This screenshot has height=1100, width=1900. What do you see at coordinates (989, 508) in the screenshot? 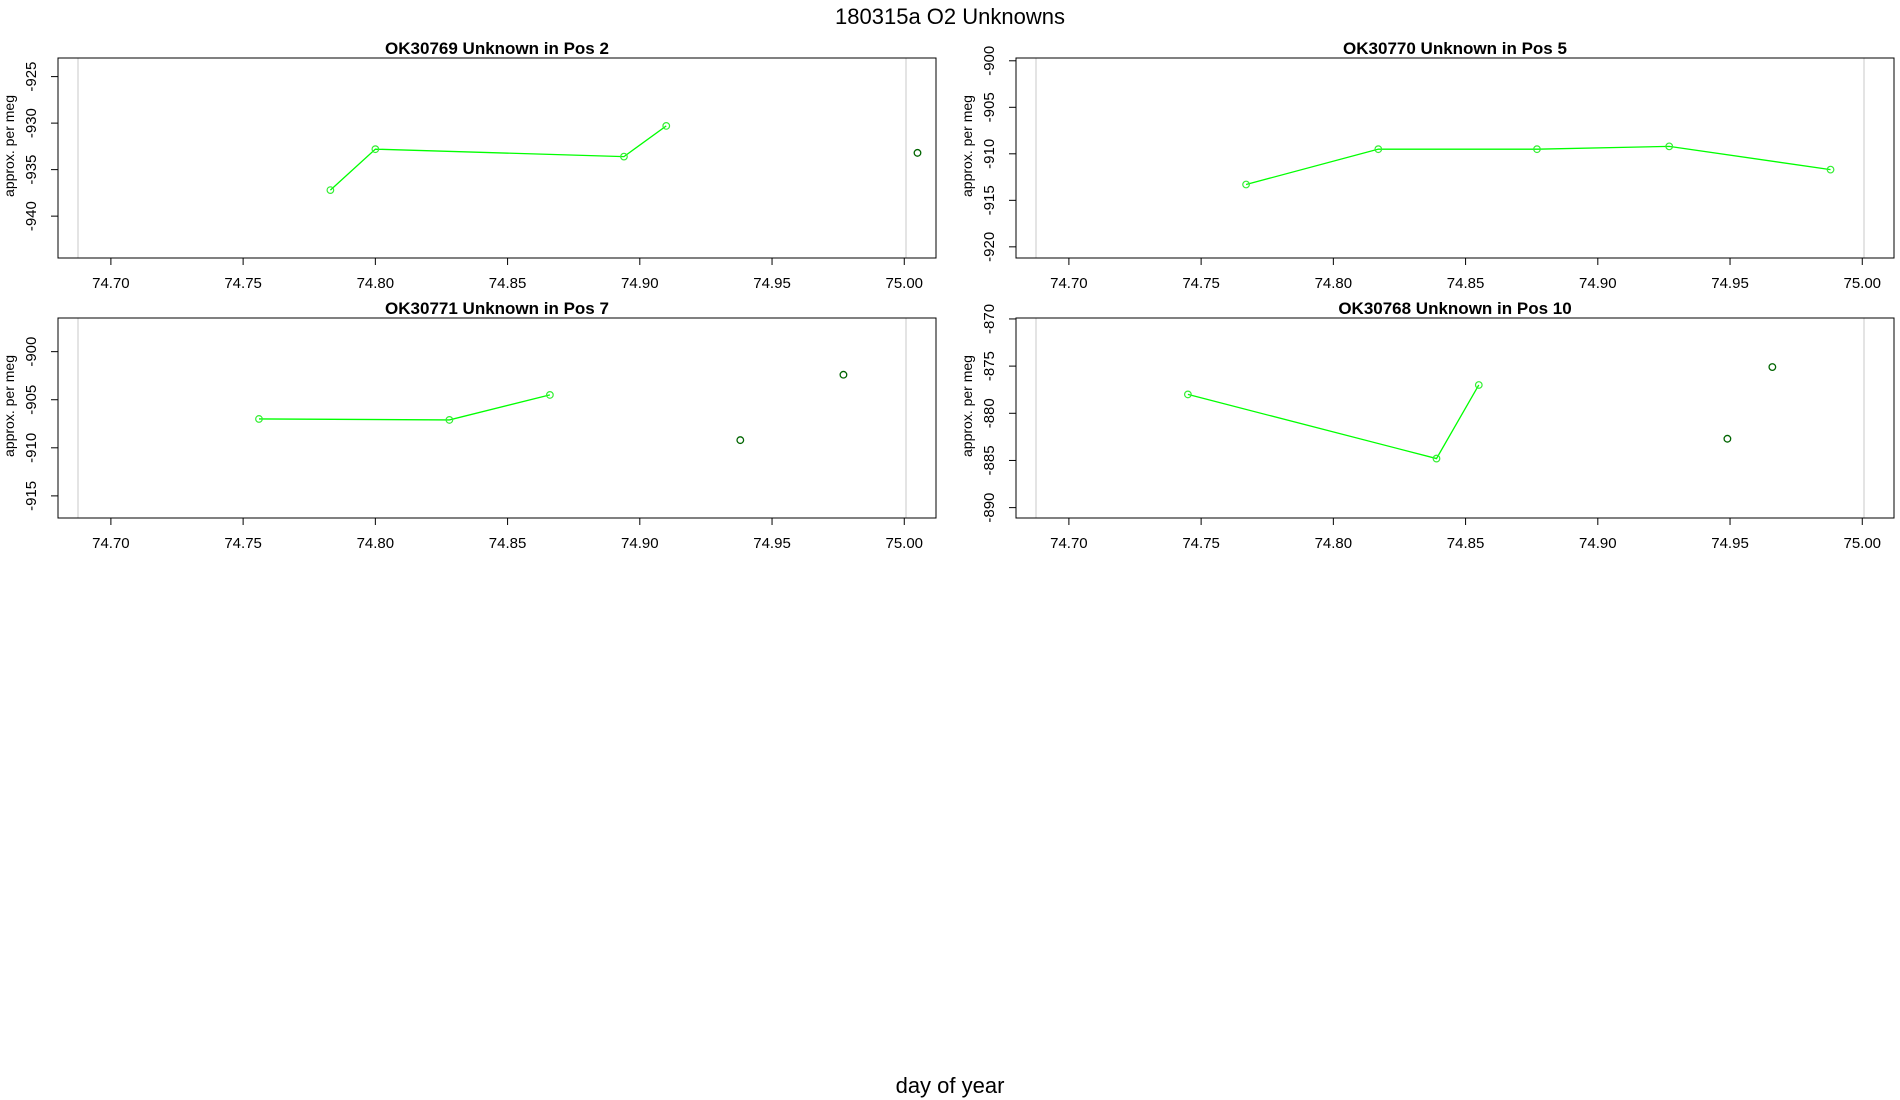
I see `y-tick-label: -890` at bounding box center [989, 508].